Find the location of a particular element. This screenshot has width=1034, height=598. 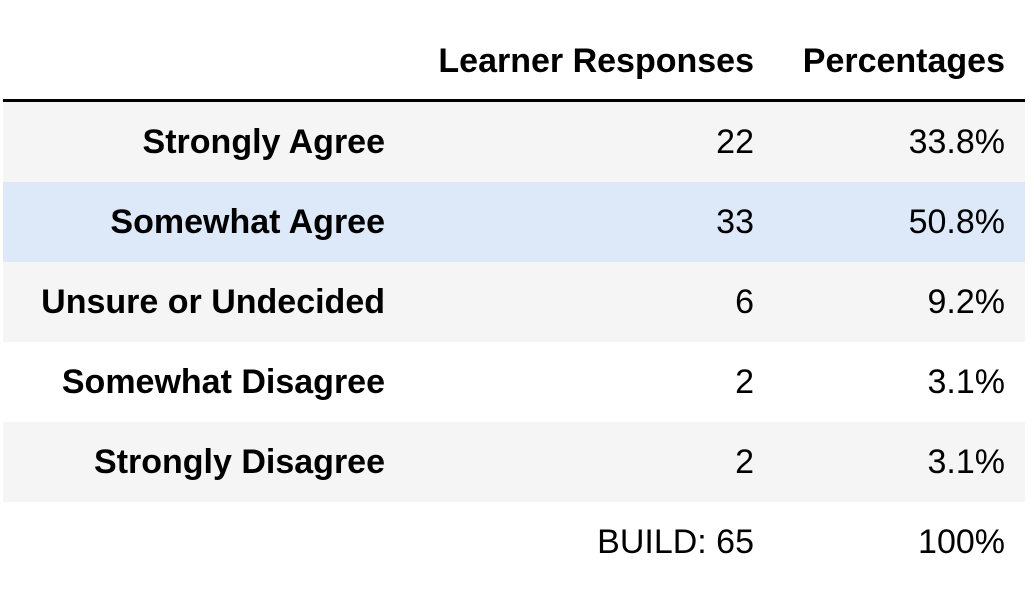

row-percent: 33.8% is located at coordinates (956, 141).